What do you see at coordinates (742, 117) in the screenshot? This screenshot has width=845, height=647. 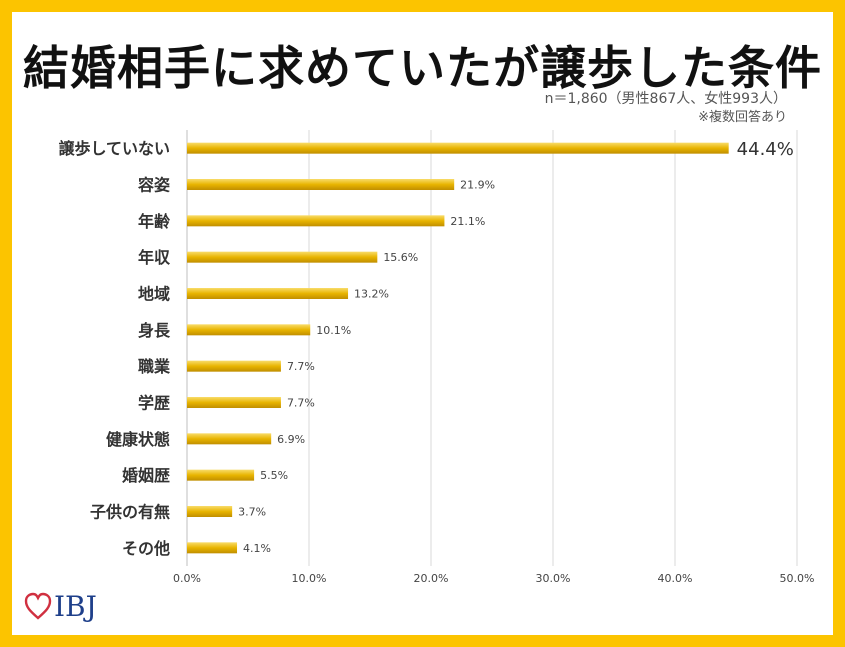 I see `multiple-answer-note: ※複数回答あり` at bounding box center [742, 117].